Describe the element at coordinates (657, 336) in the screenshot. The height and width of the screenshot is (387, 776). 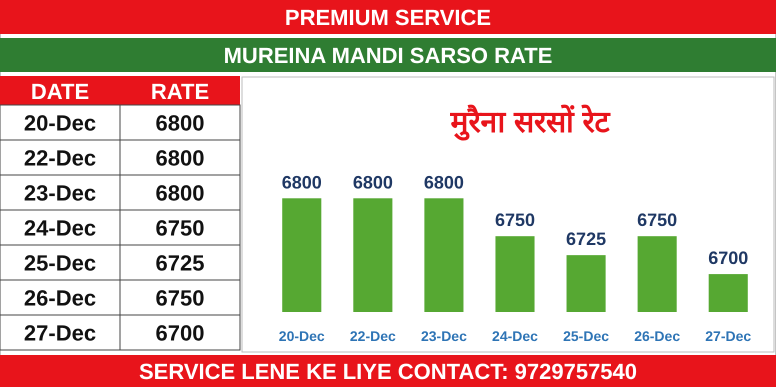
I see `x-tick-label: 26-Dec` at that location.